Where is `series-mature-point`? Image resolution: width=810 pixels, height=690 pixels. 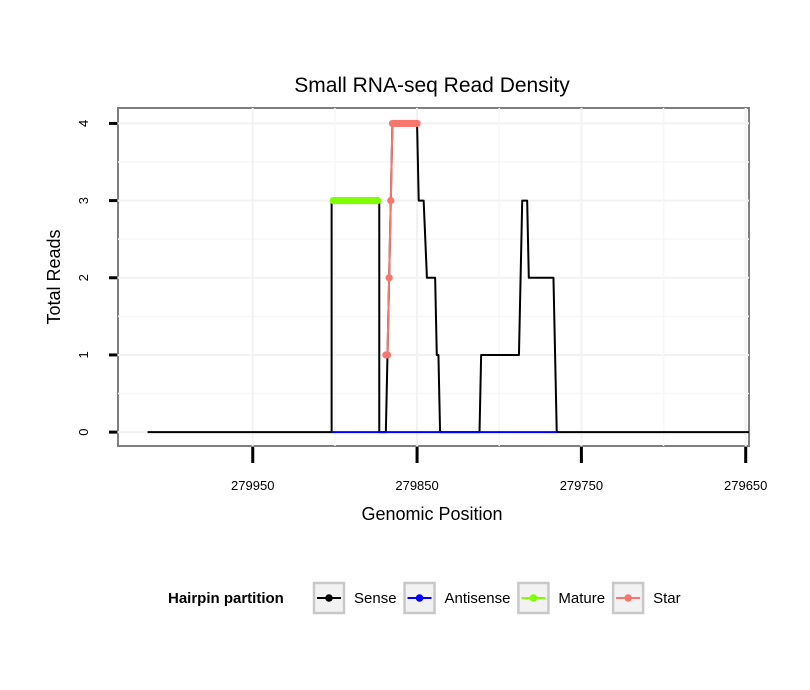 series-mature-point is located at coordinates (378, 201).